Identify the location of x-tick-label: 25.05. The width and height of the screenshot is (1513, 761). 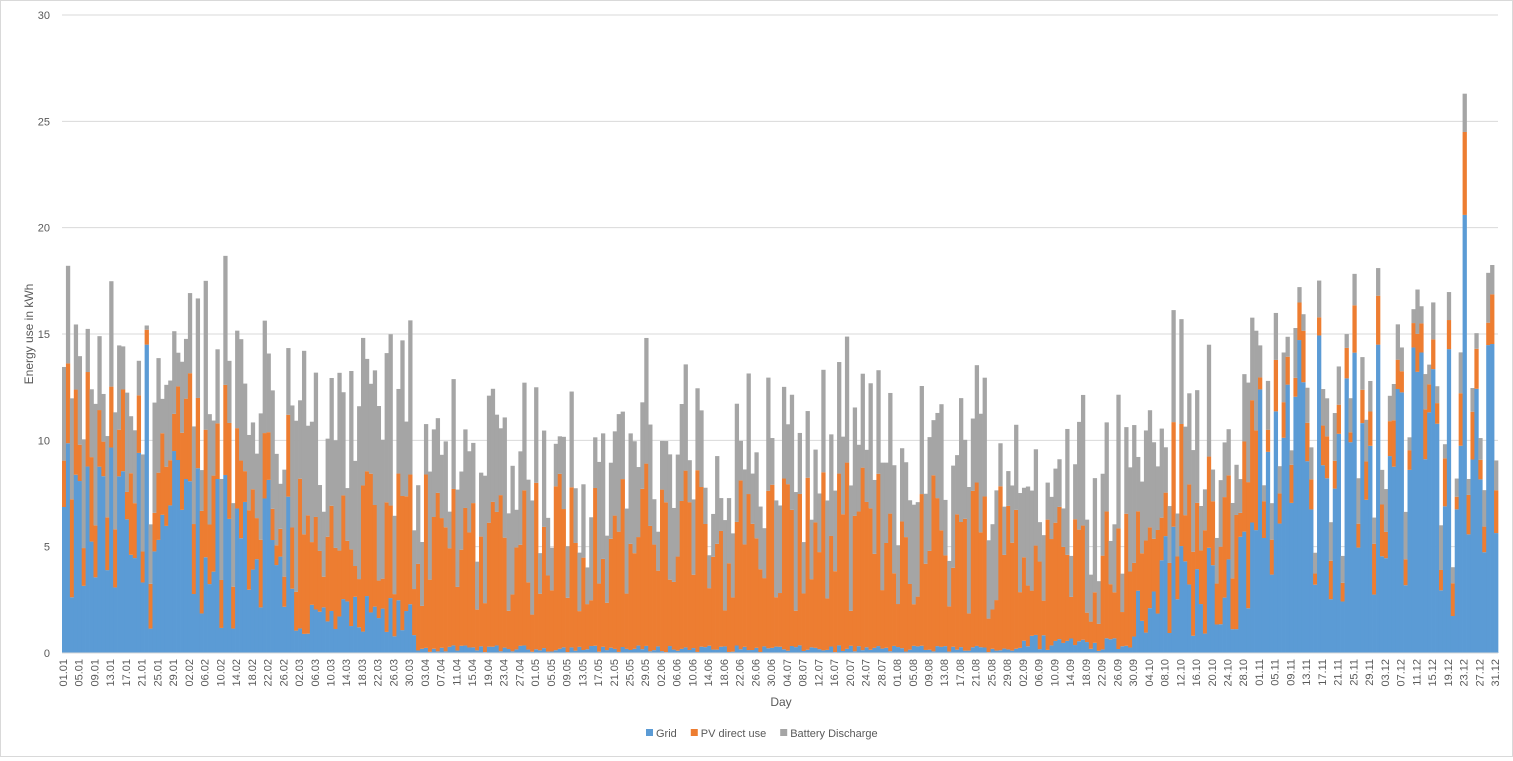
(631, 673).